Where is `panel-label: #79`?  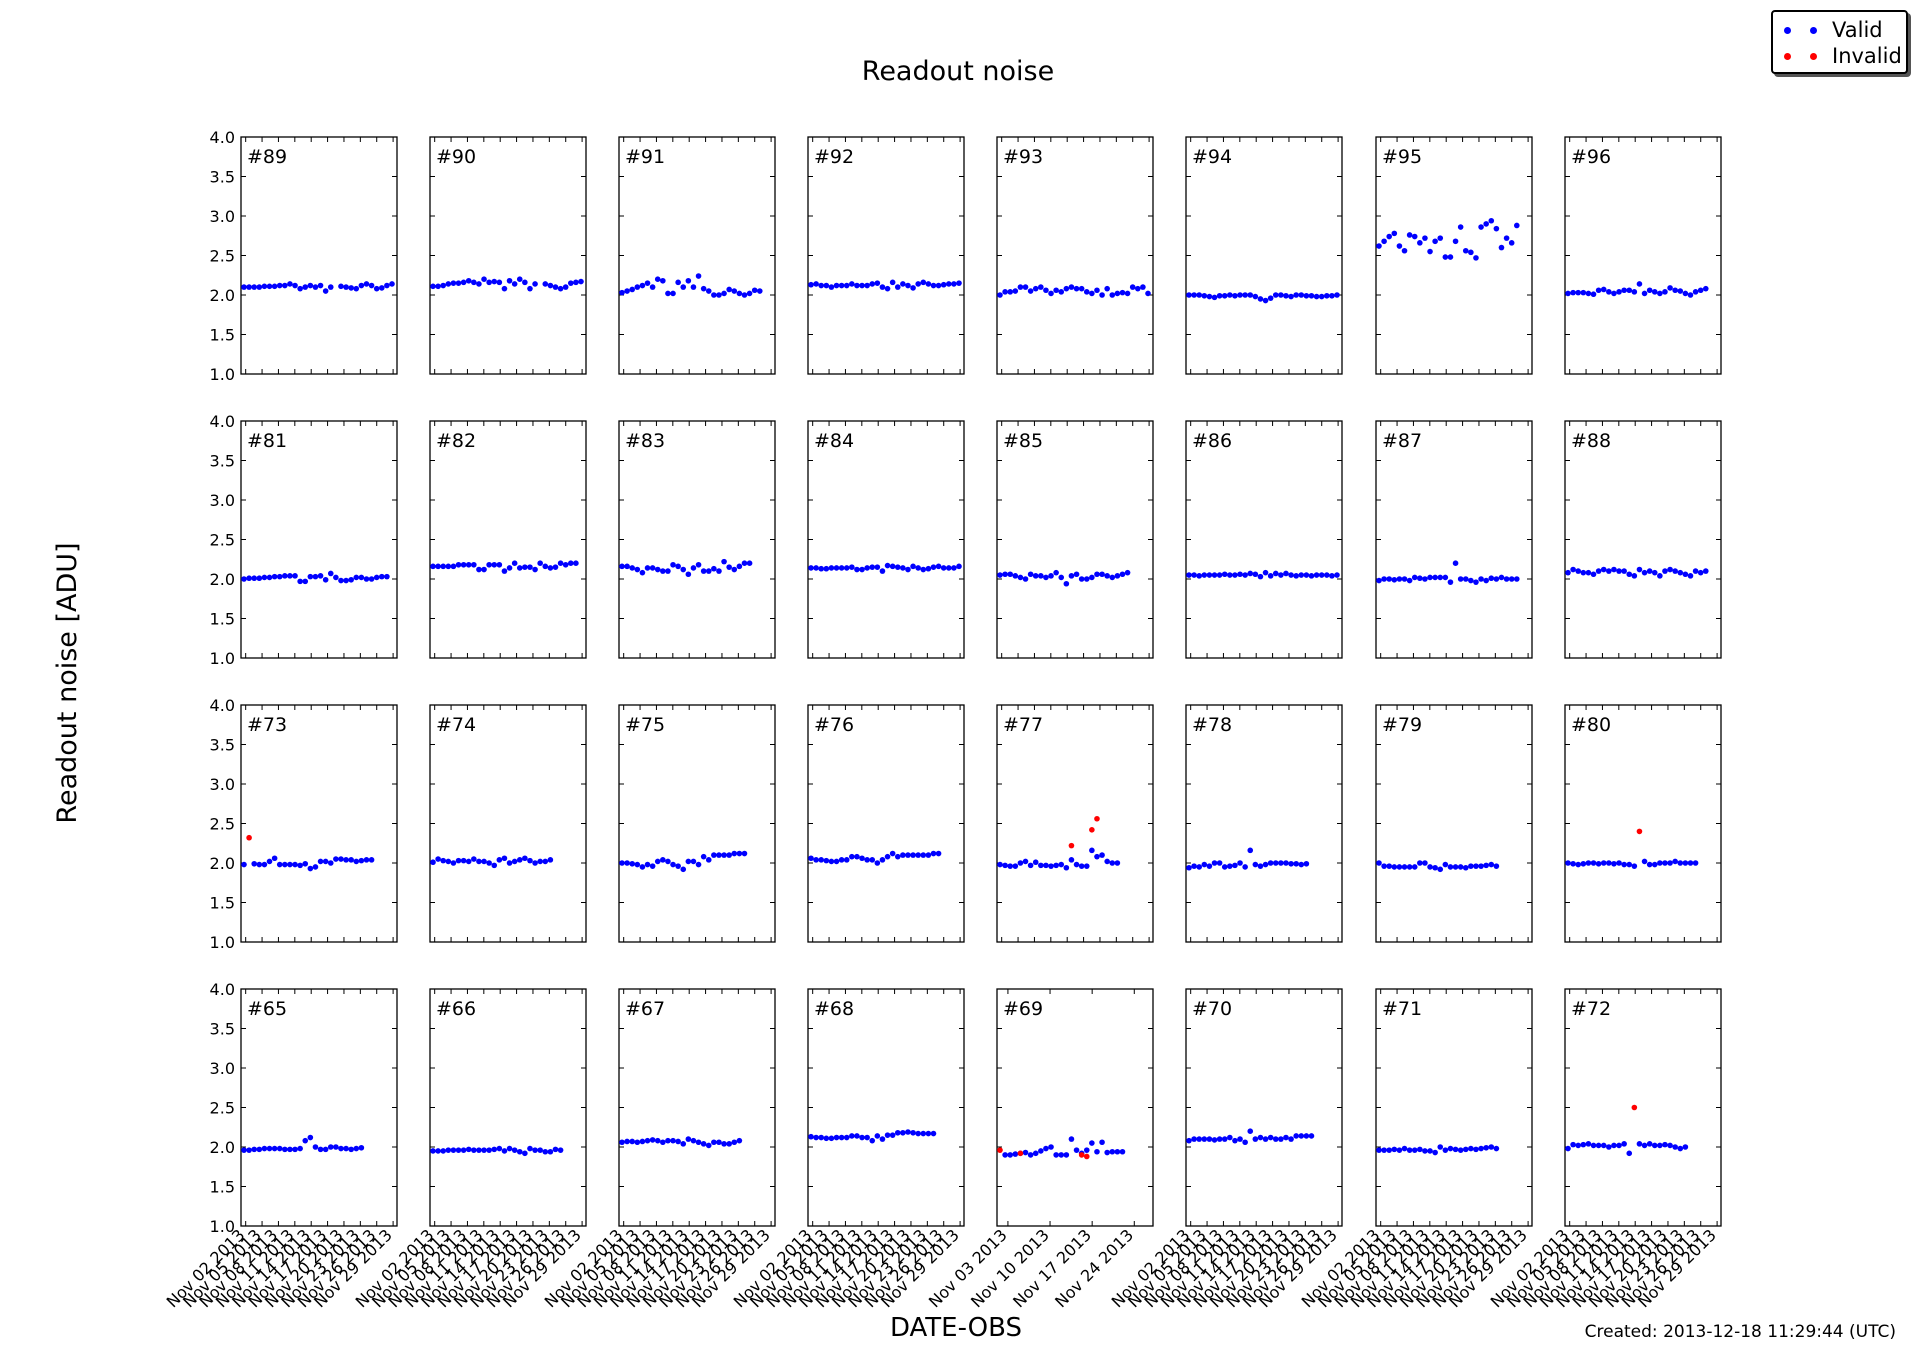
panel-label: #79 is located at coordinates (1402, 725).